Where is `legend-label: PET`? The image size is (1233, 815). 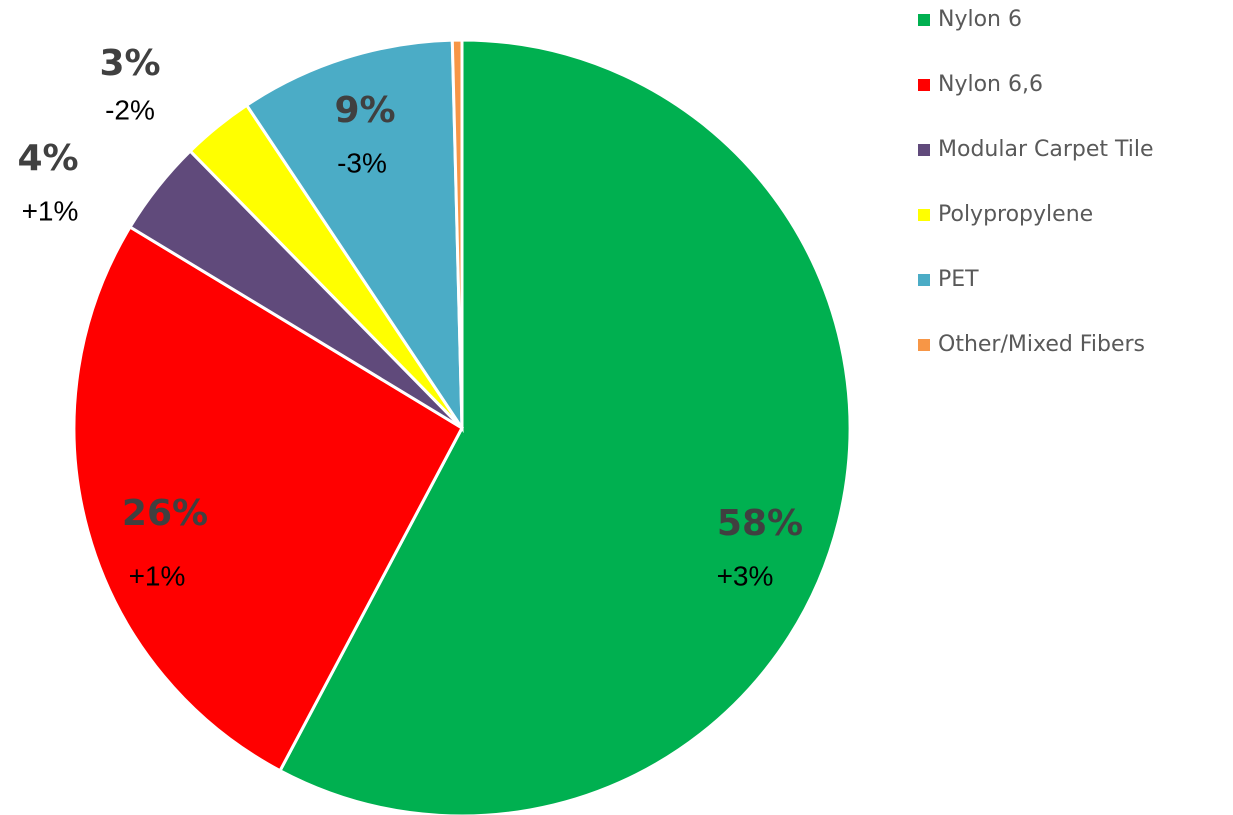
legend-label: PET is located at coordinates (958, 279).